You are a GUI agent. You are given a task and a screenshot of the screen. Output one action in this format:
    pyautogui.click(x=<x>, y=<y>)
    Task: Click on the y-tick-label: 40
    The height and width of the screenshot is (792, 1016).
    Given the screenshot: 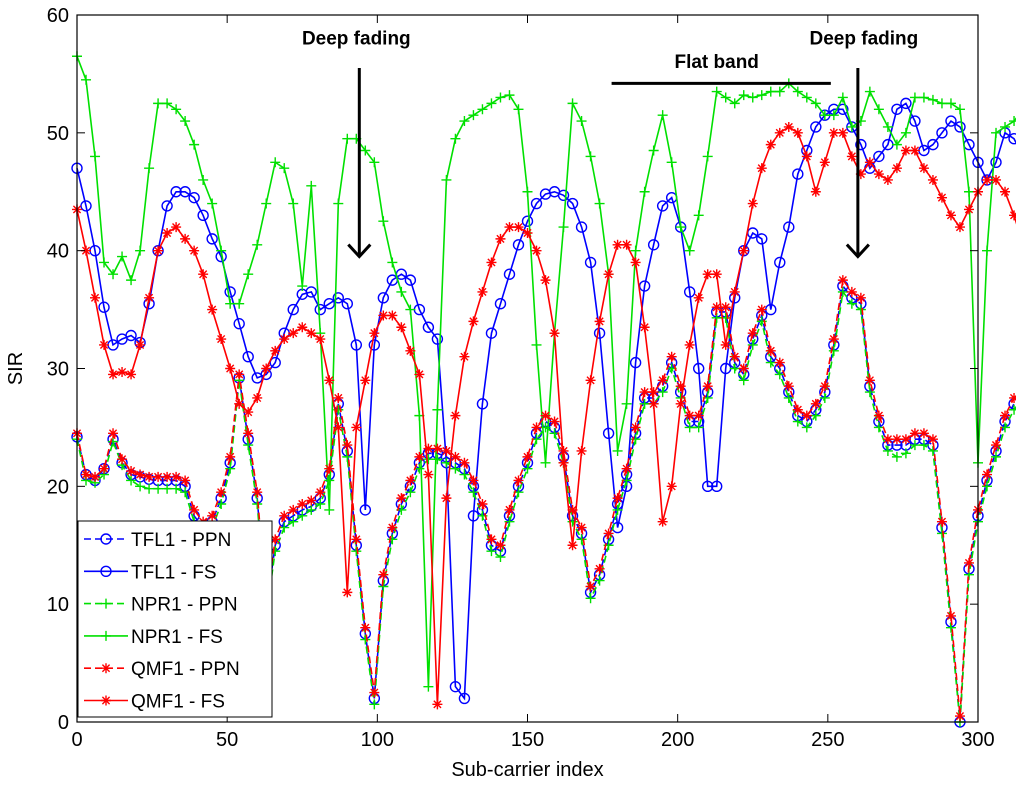 What is the action you would take?
    pyautogui.click(x=58, y=252)
    